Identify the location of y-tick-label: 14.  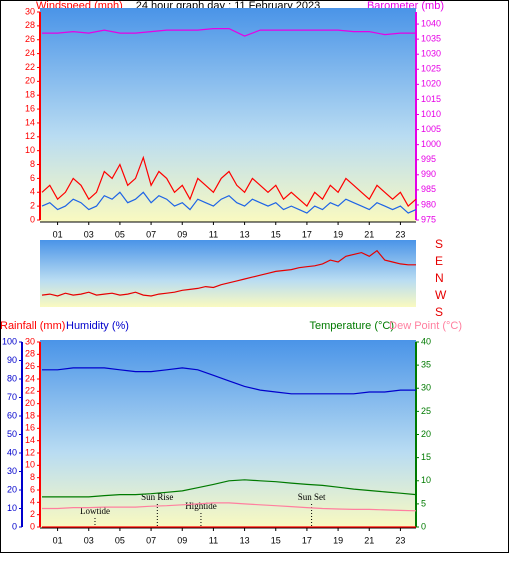
(30, 122).